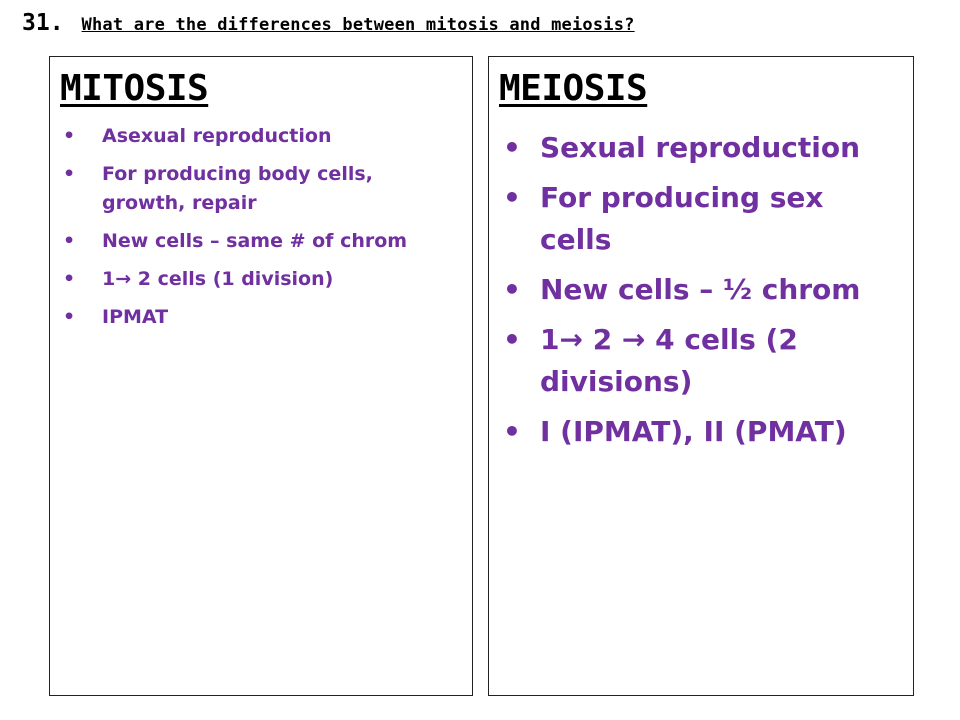 Image resolution: width=960 pixels, height=720 pixels. What do you see at coordinates (573, 88) in the screenshot?
I see `meiosis-title: MEIOSIS` at bounding box center [573, 88].